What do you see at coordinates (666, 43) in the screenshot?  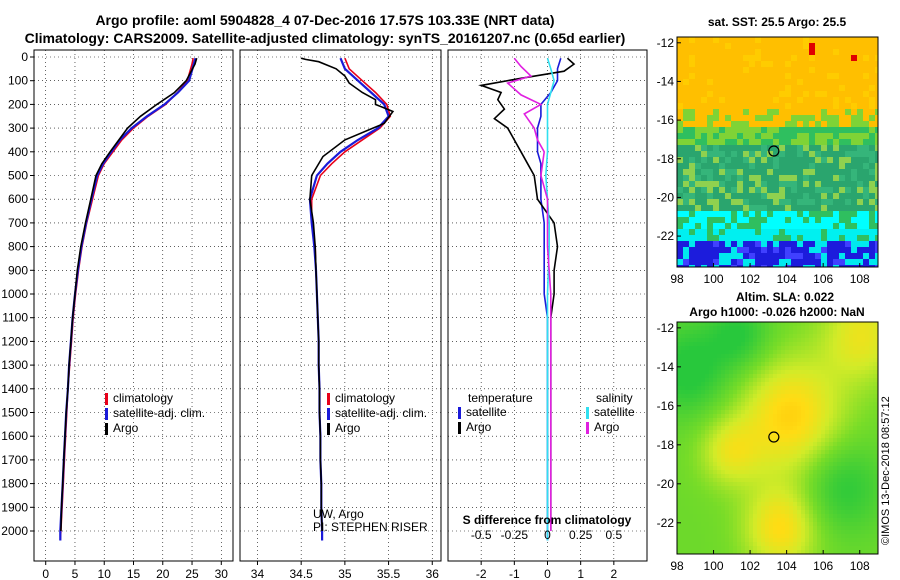 I see `sst_map-ytick-label: -12` at bounding box center [666, 43].